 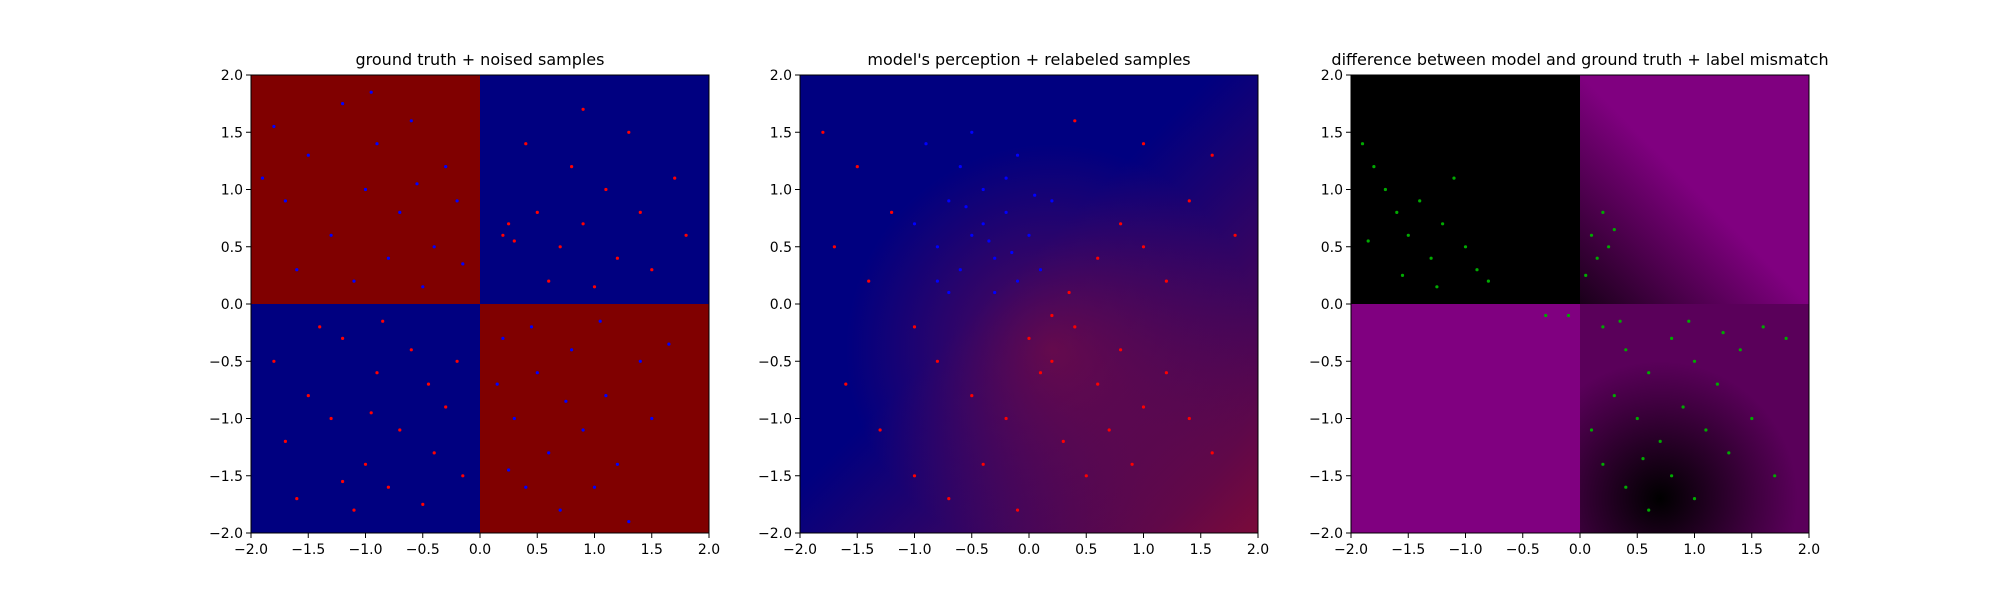 What do you see at coordinates (1465, 418) in the screenshot?
I see `diff-quadrant-bottom-left` at bounding box center [1465, 418].